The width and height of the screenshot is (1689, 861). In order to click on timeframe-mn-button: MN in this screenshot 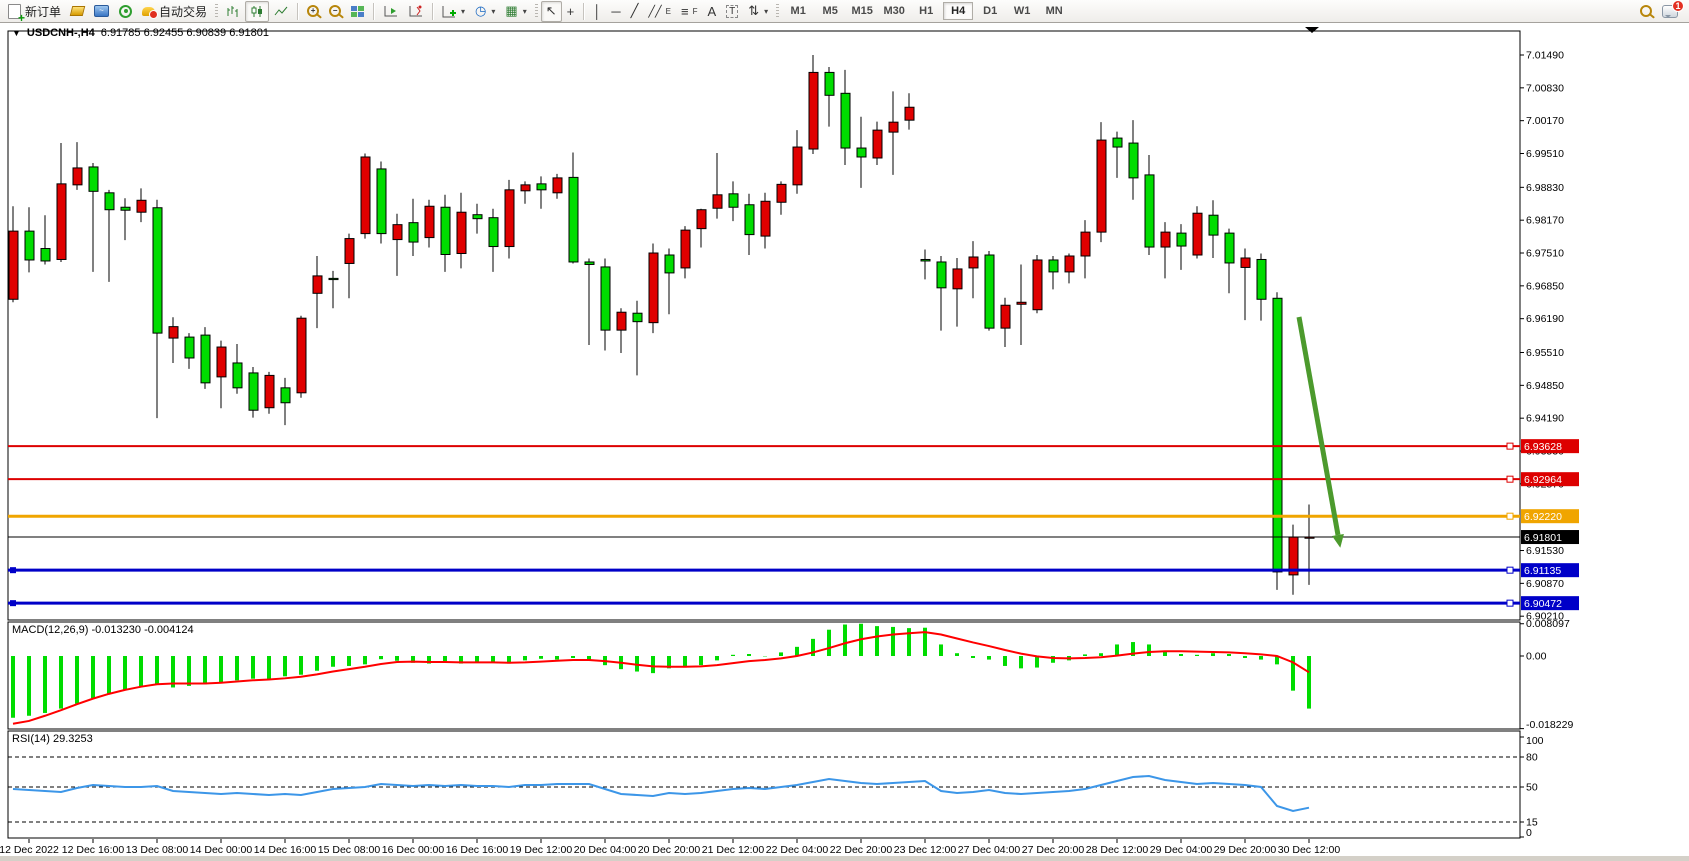, I will do `click(1054, 11)`.